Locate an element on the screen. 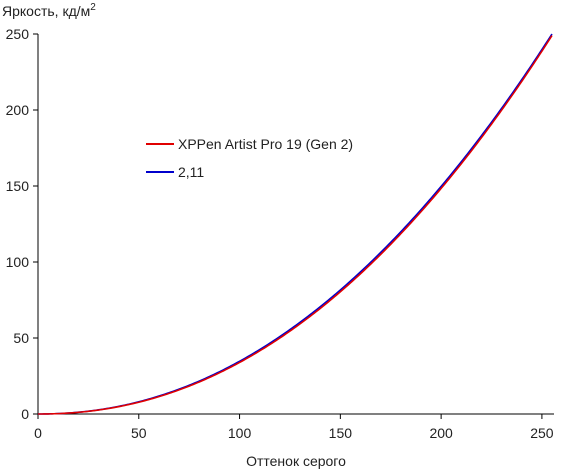 This screenshot has height=469, width=561. x-tick-label: 200 is located at coordinates (441, 433).